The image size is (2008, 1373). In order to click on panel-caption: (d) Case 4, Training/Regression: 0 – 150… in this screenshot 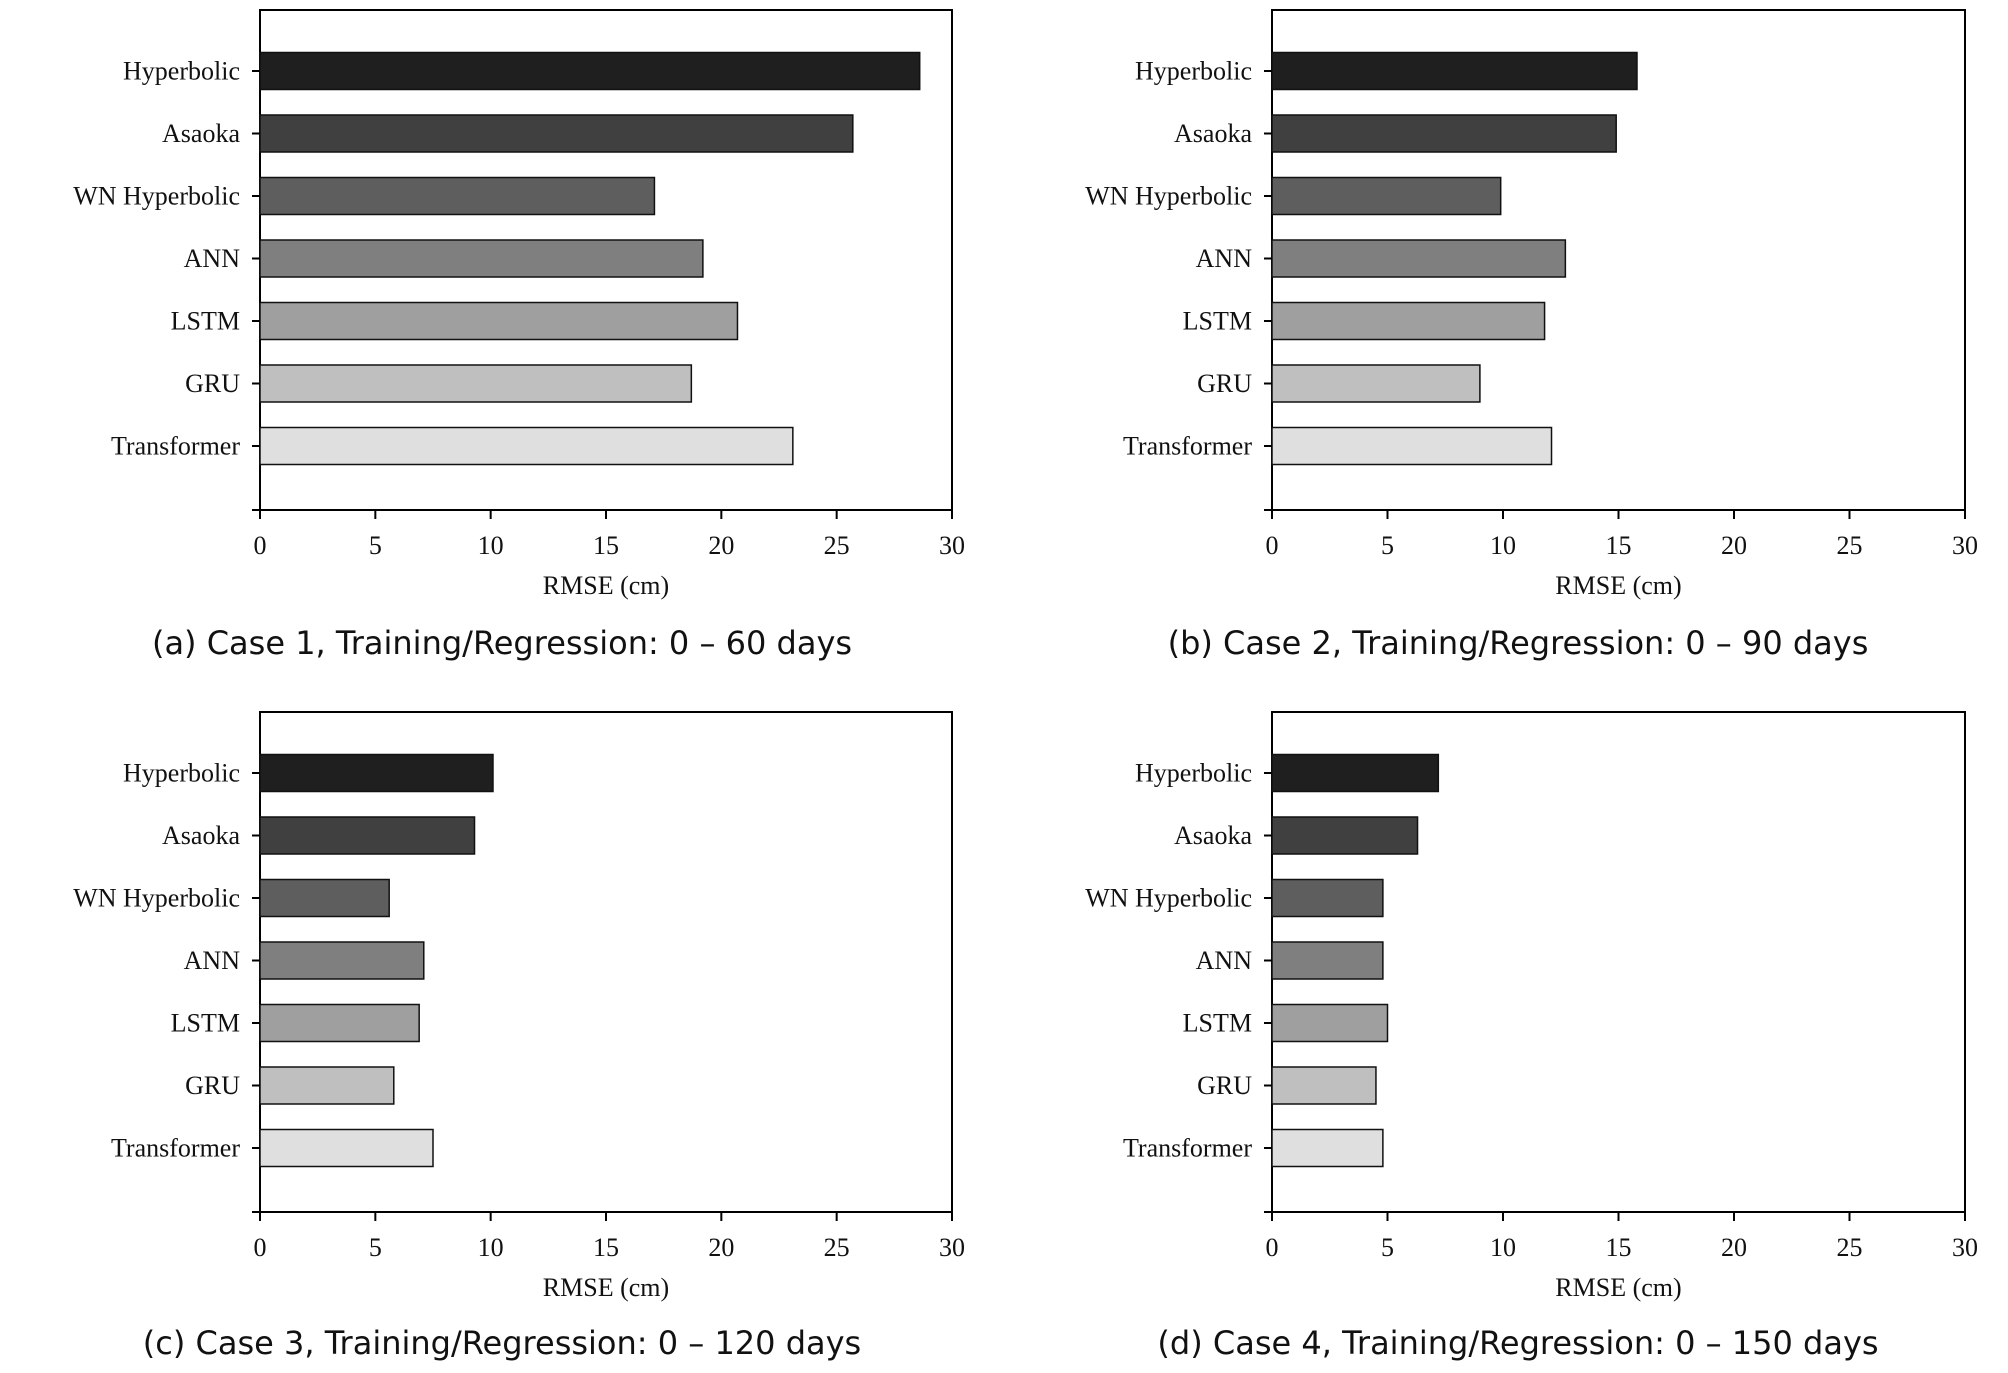, I will do `click(1517, 1343)`.